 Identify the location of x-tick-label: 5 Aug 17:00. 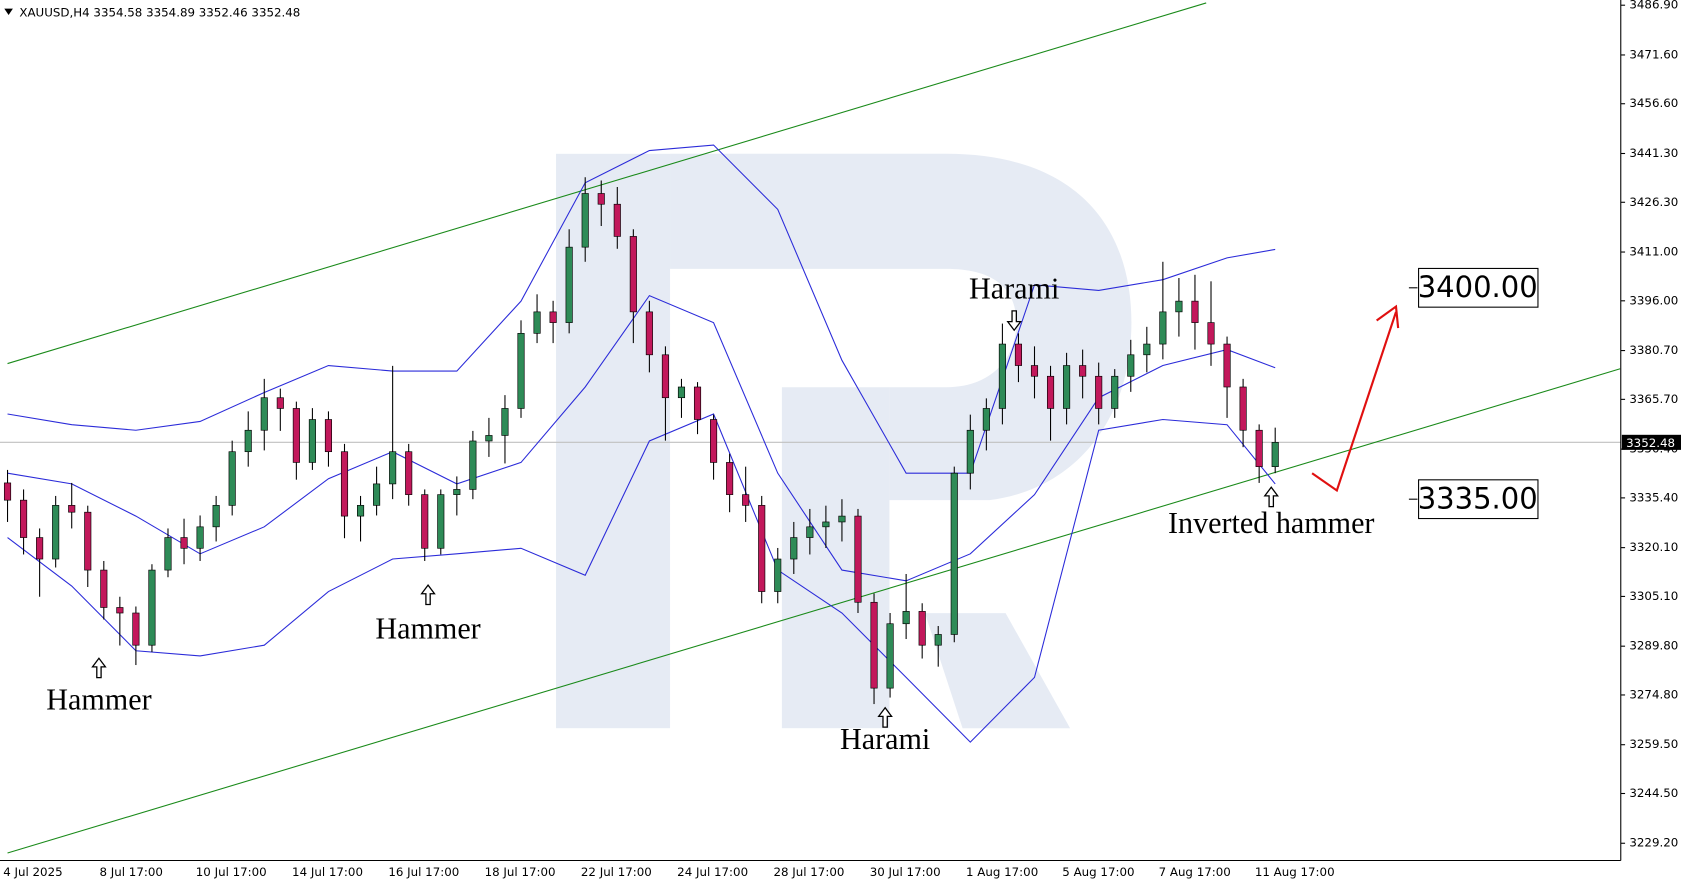
(1098, 872).